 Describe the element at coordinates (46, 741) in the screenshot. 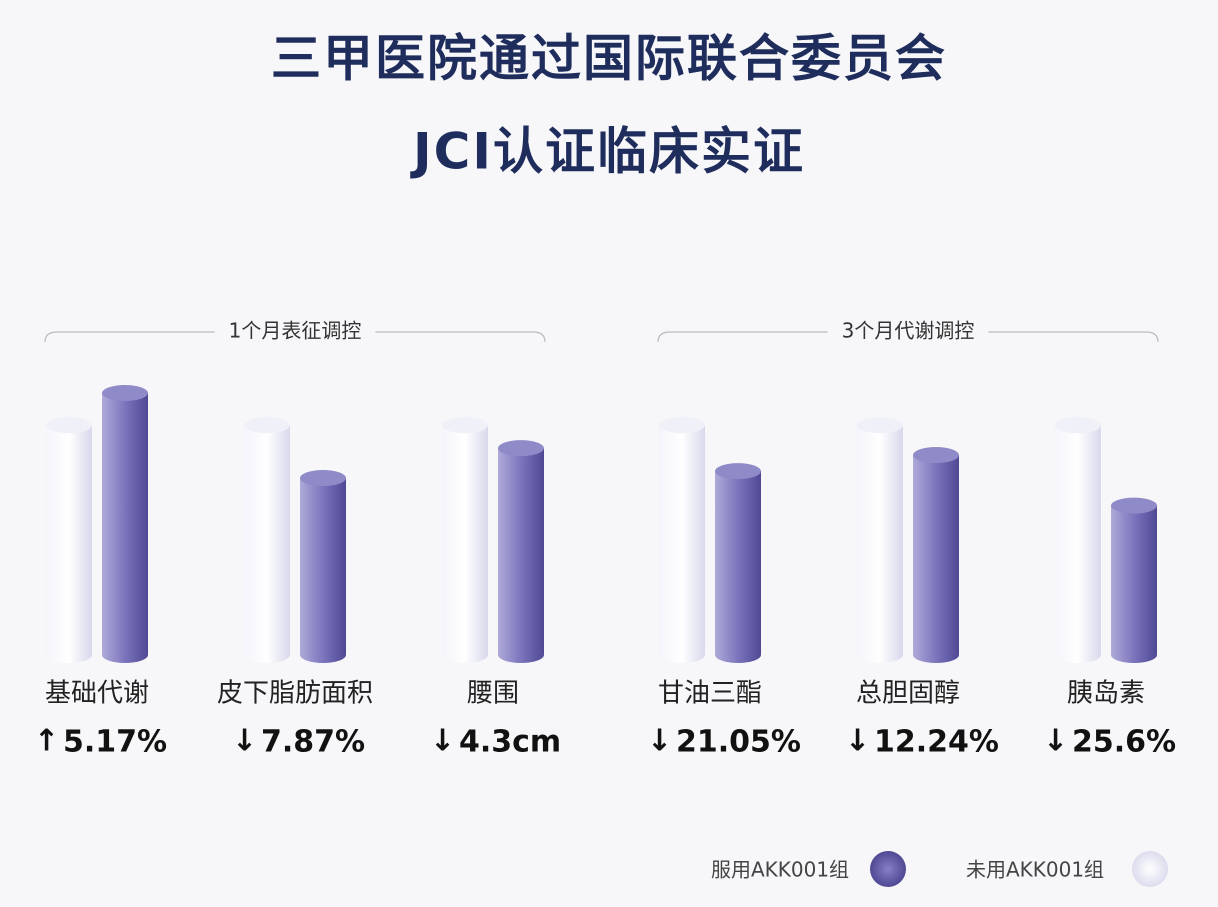

I see `change-arrow: ↑` at that location.